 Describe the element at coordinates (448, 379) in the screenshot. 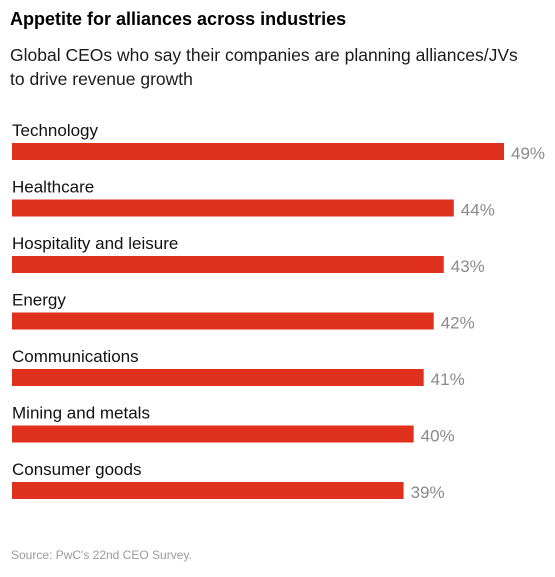

I see `value-label: 41%` at that location.